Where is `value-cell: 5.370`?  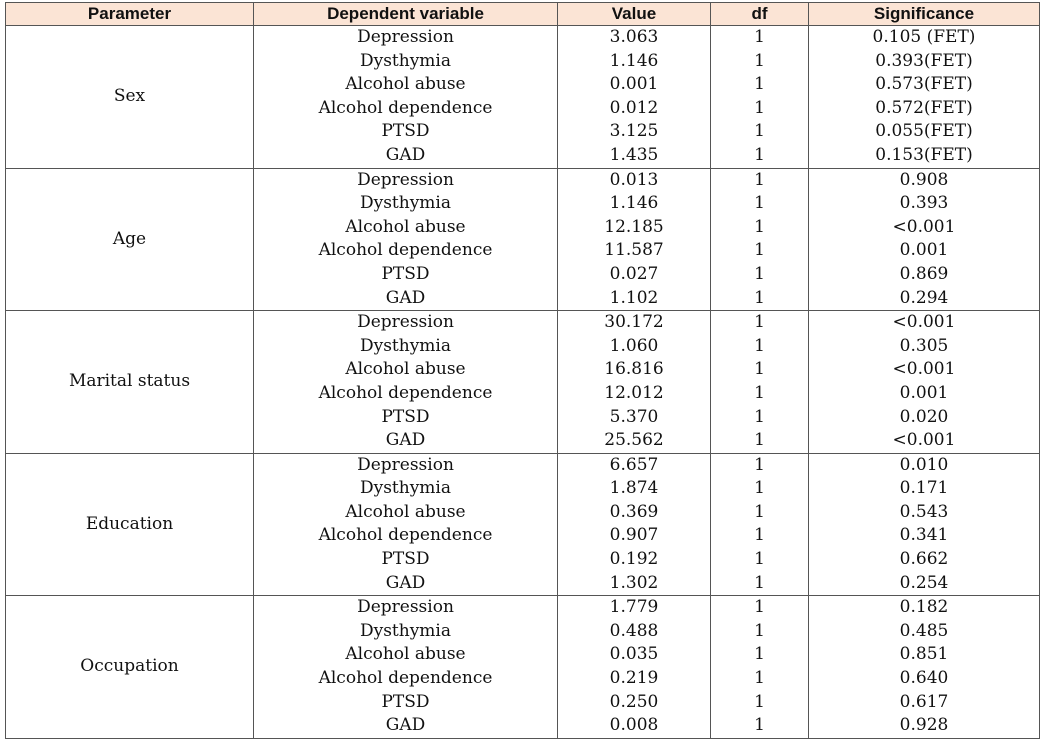
value-cell: 5.370 is located at coordinates (634, 417).